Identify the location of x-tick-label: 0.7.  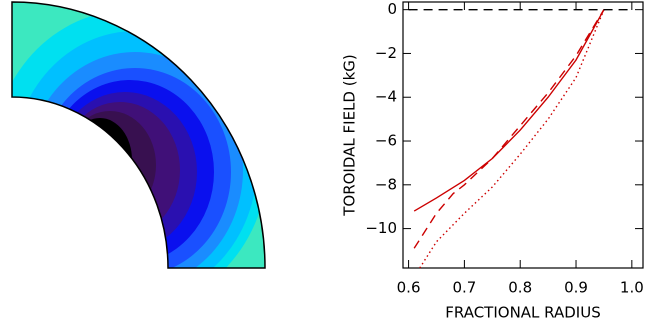
(464, 288).